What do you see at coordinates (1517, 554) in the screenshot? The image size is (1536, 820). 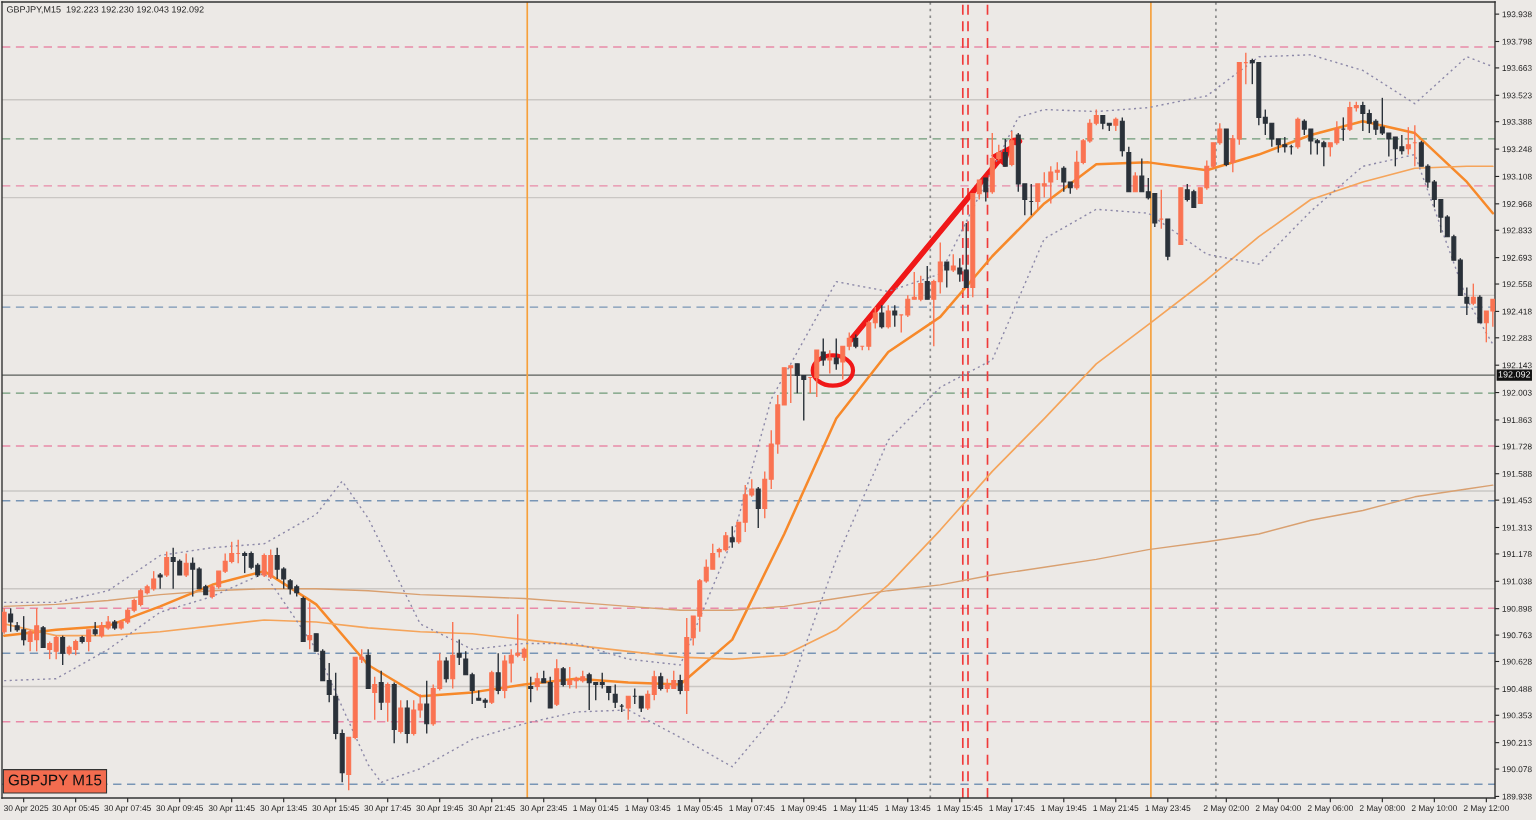 I see `y-tick-label: 191.178` at bounding box center [1517, 554].